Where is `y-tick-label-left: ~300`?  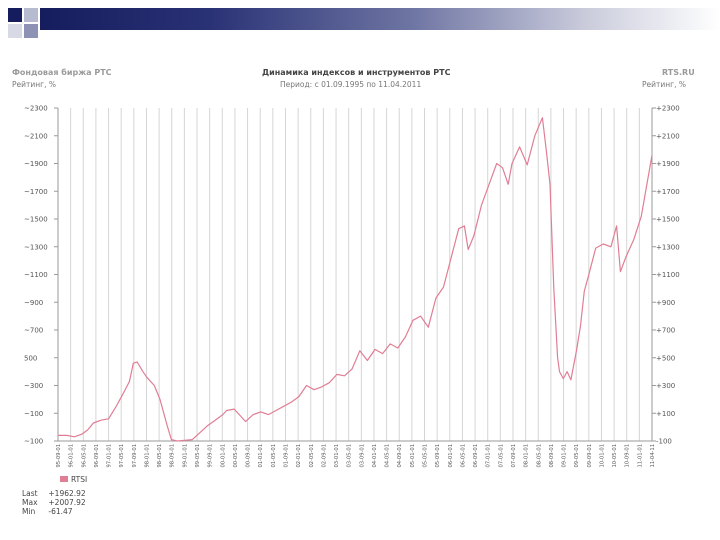 y-tick-label-left: ~300 is located at coordinates (33, 386).